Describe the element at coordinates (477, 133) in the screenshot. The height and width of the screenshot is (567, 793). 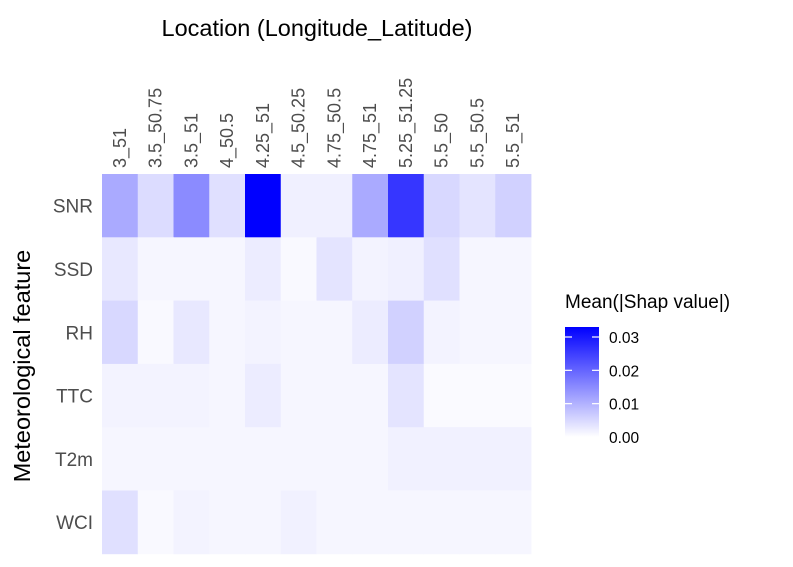
I see `x-tick-label: 5.5_50.5` at that location.